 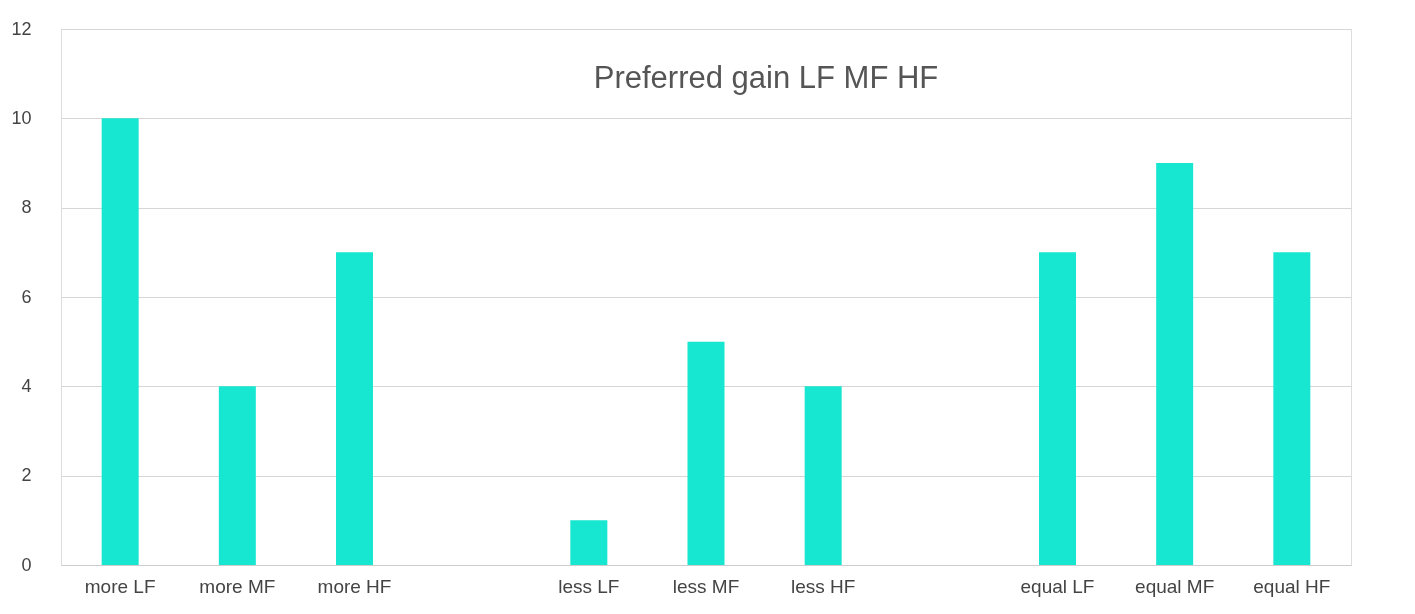 I want to click on x-tick-label: more MF, so click(x=237, y=586).